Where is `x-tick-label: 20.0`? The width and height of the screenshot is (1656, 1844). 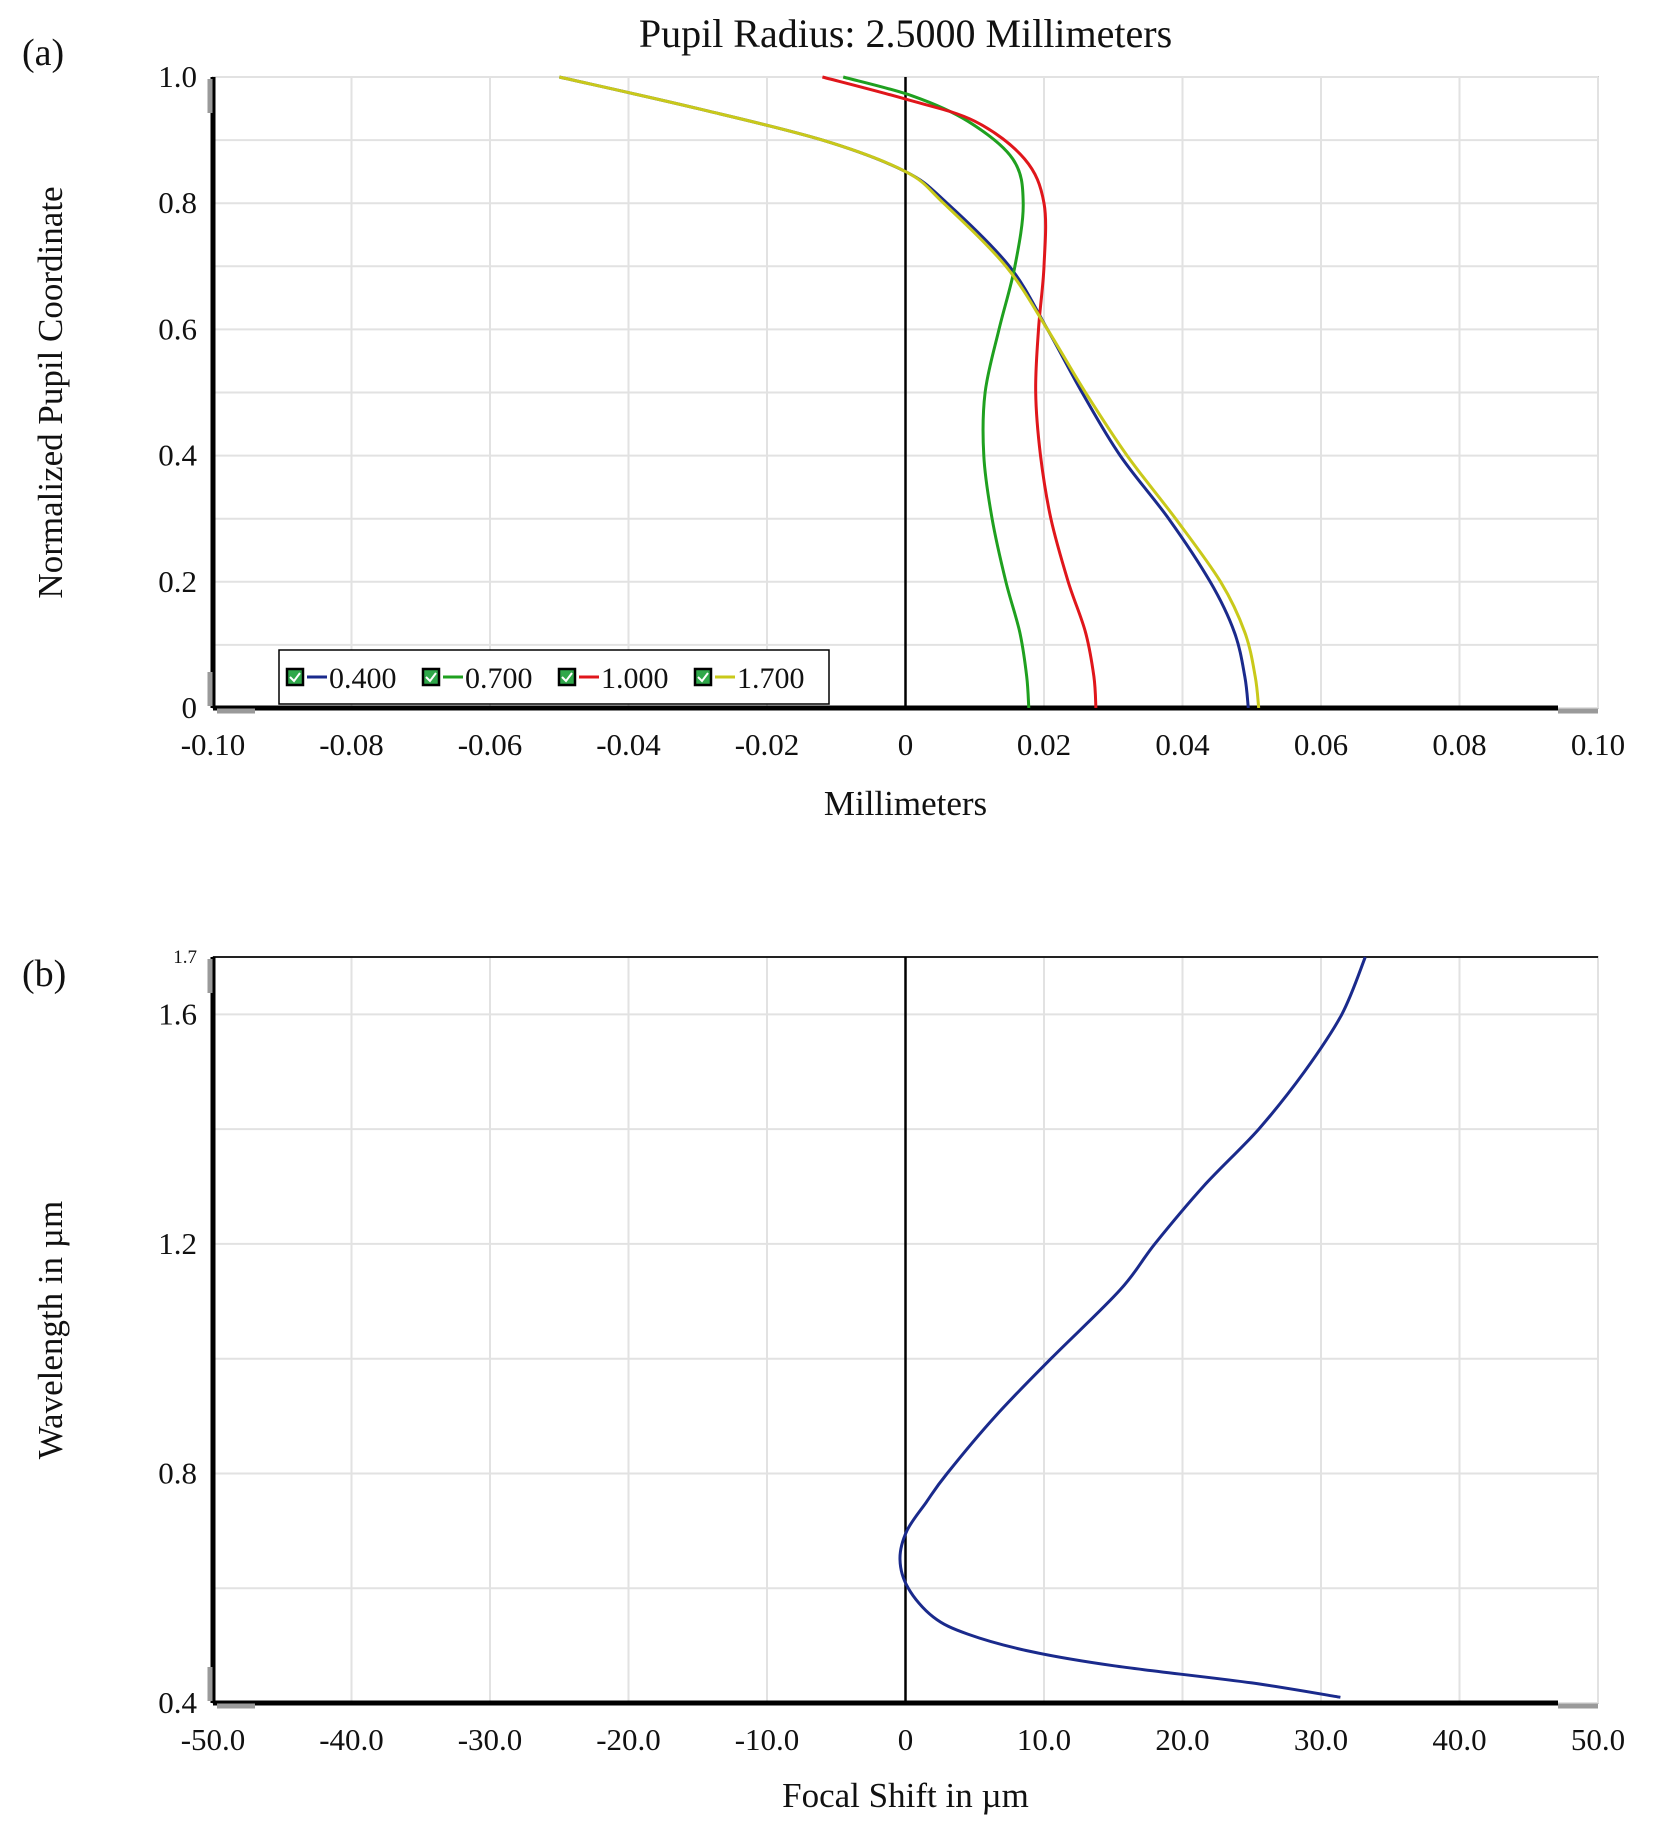 x-tick-label: 20.0 is located at coordinates (1182, 1739).